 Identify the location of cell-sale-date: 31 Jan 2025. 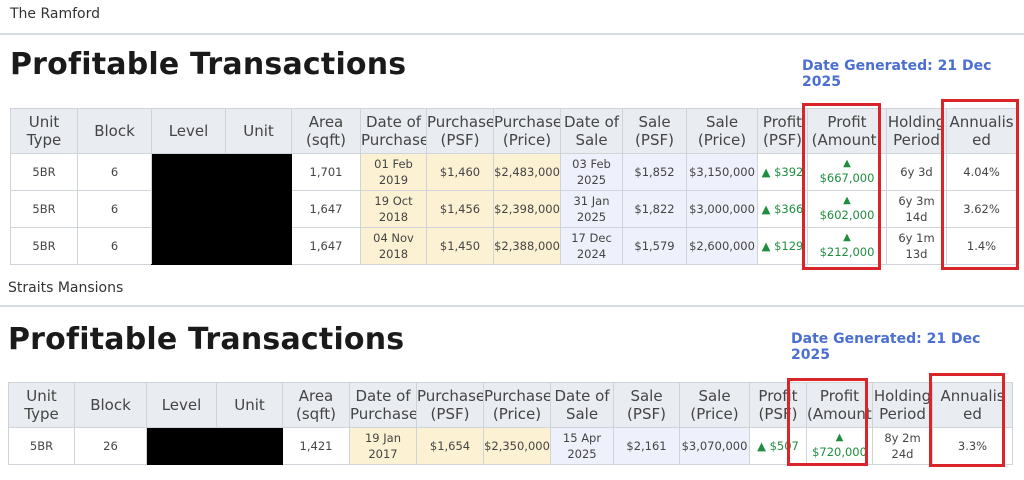
(591, 209).